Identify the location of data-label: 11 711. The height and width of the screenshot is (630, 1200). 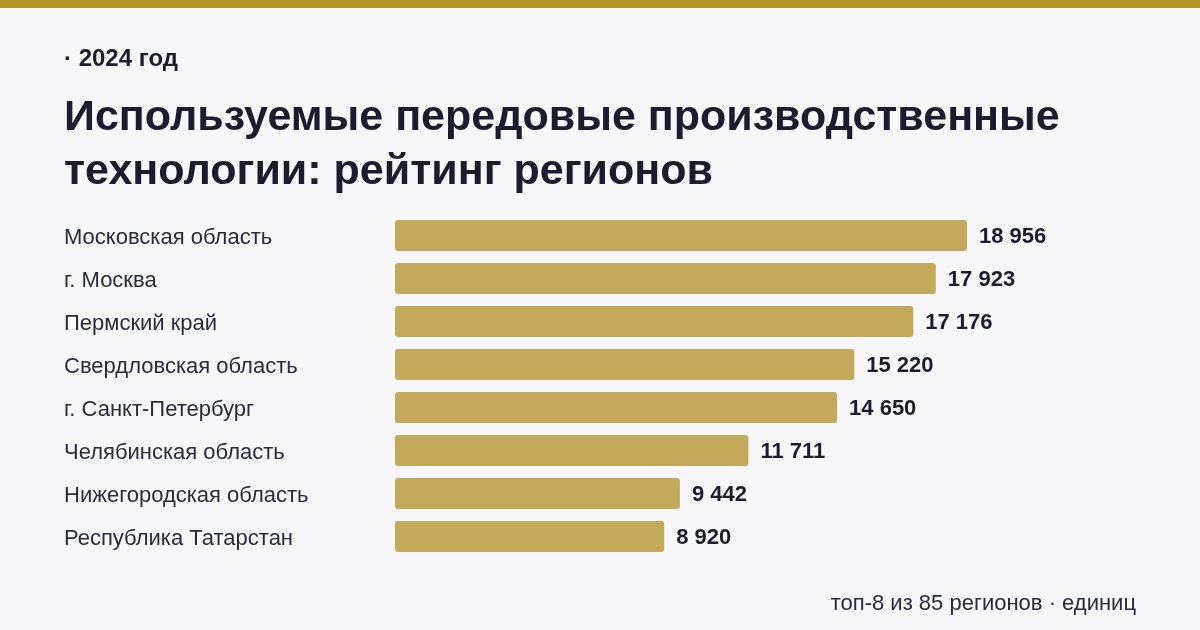
(793, 451).